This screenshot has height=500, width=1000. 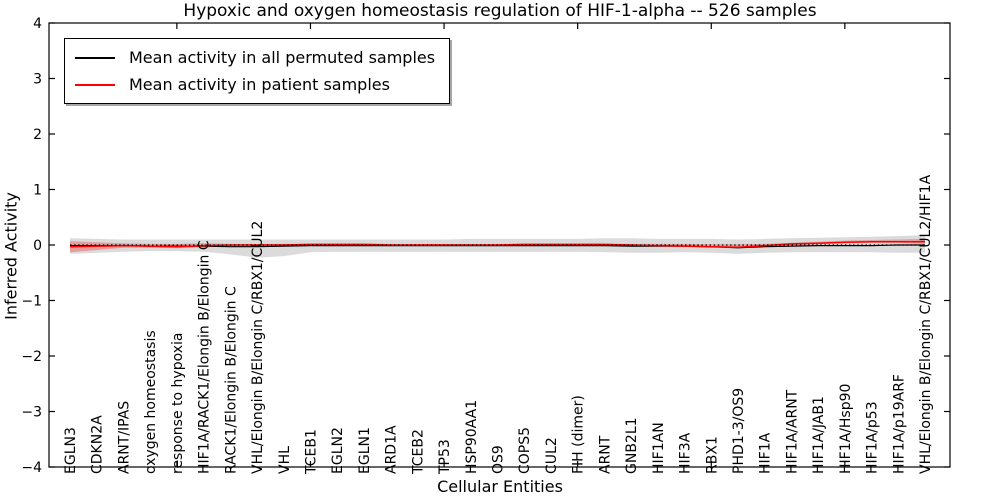 I want to click on x-category-label: TCEB2, so click(x=418, y=452).